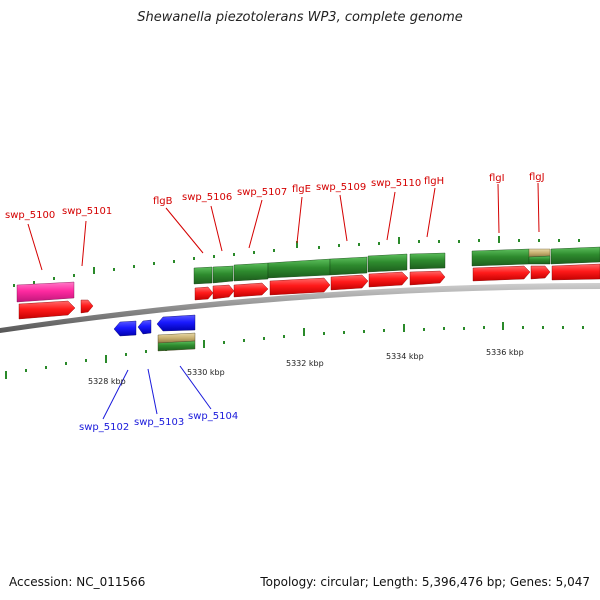  I want to click on gene-flgJ-pseudo, so click(539, 253).